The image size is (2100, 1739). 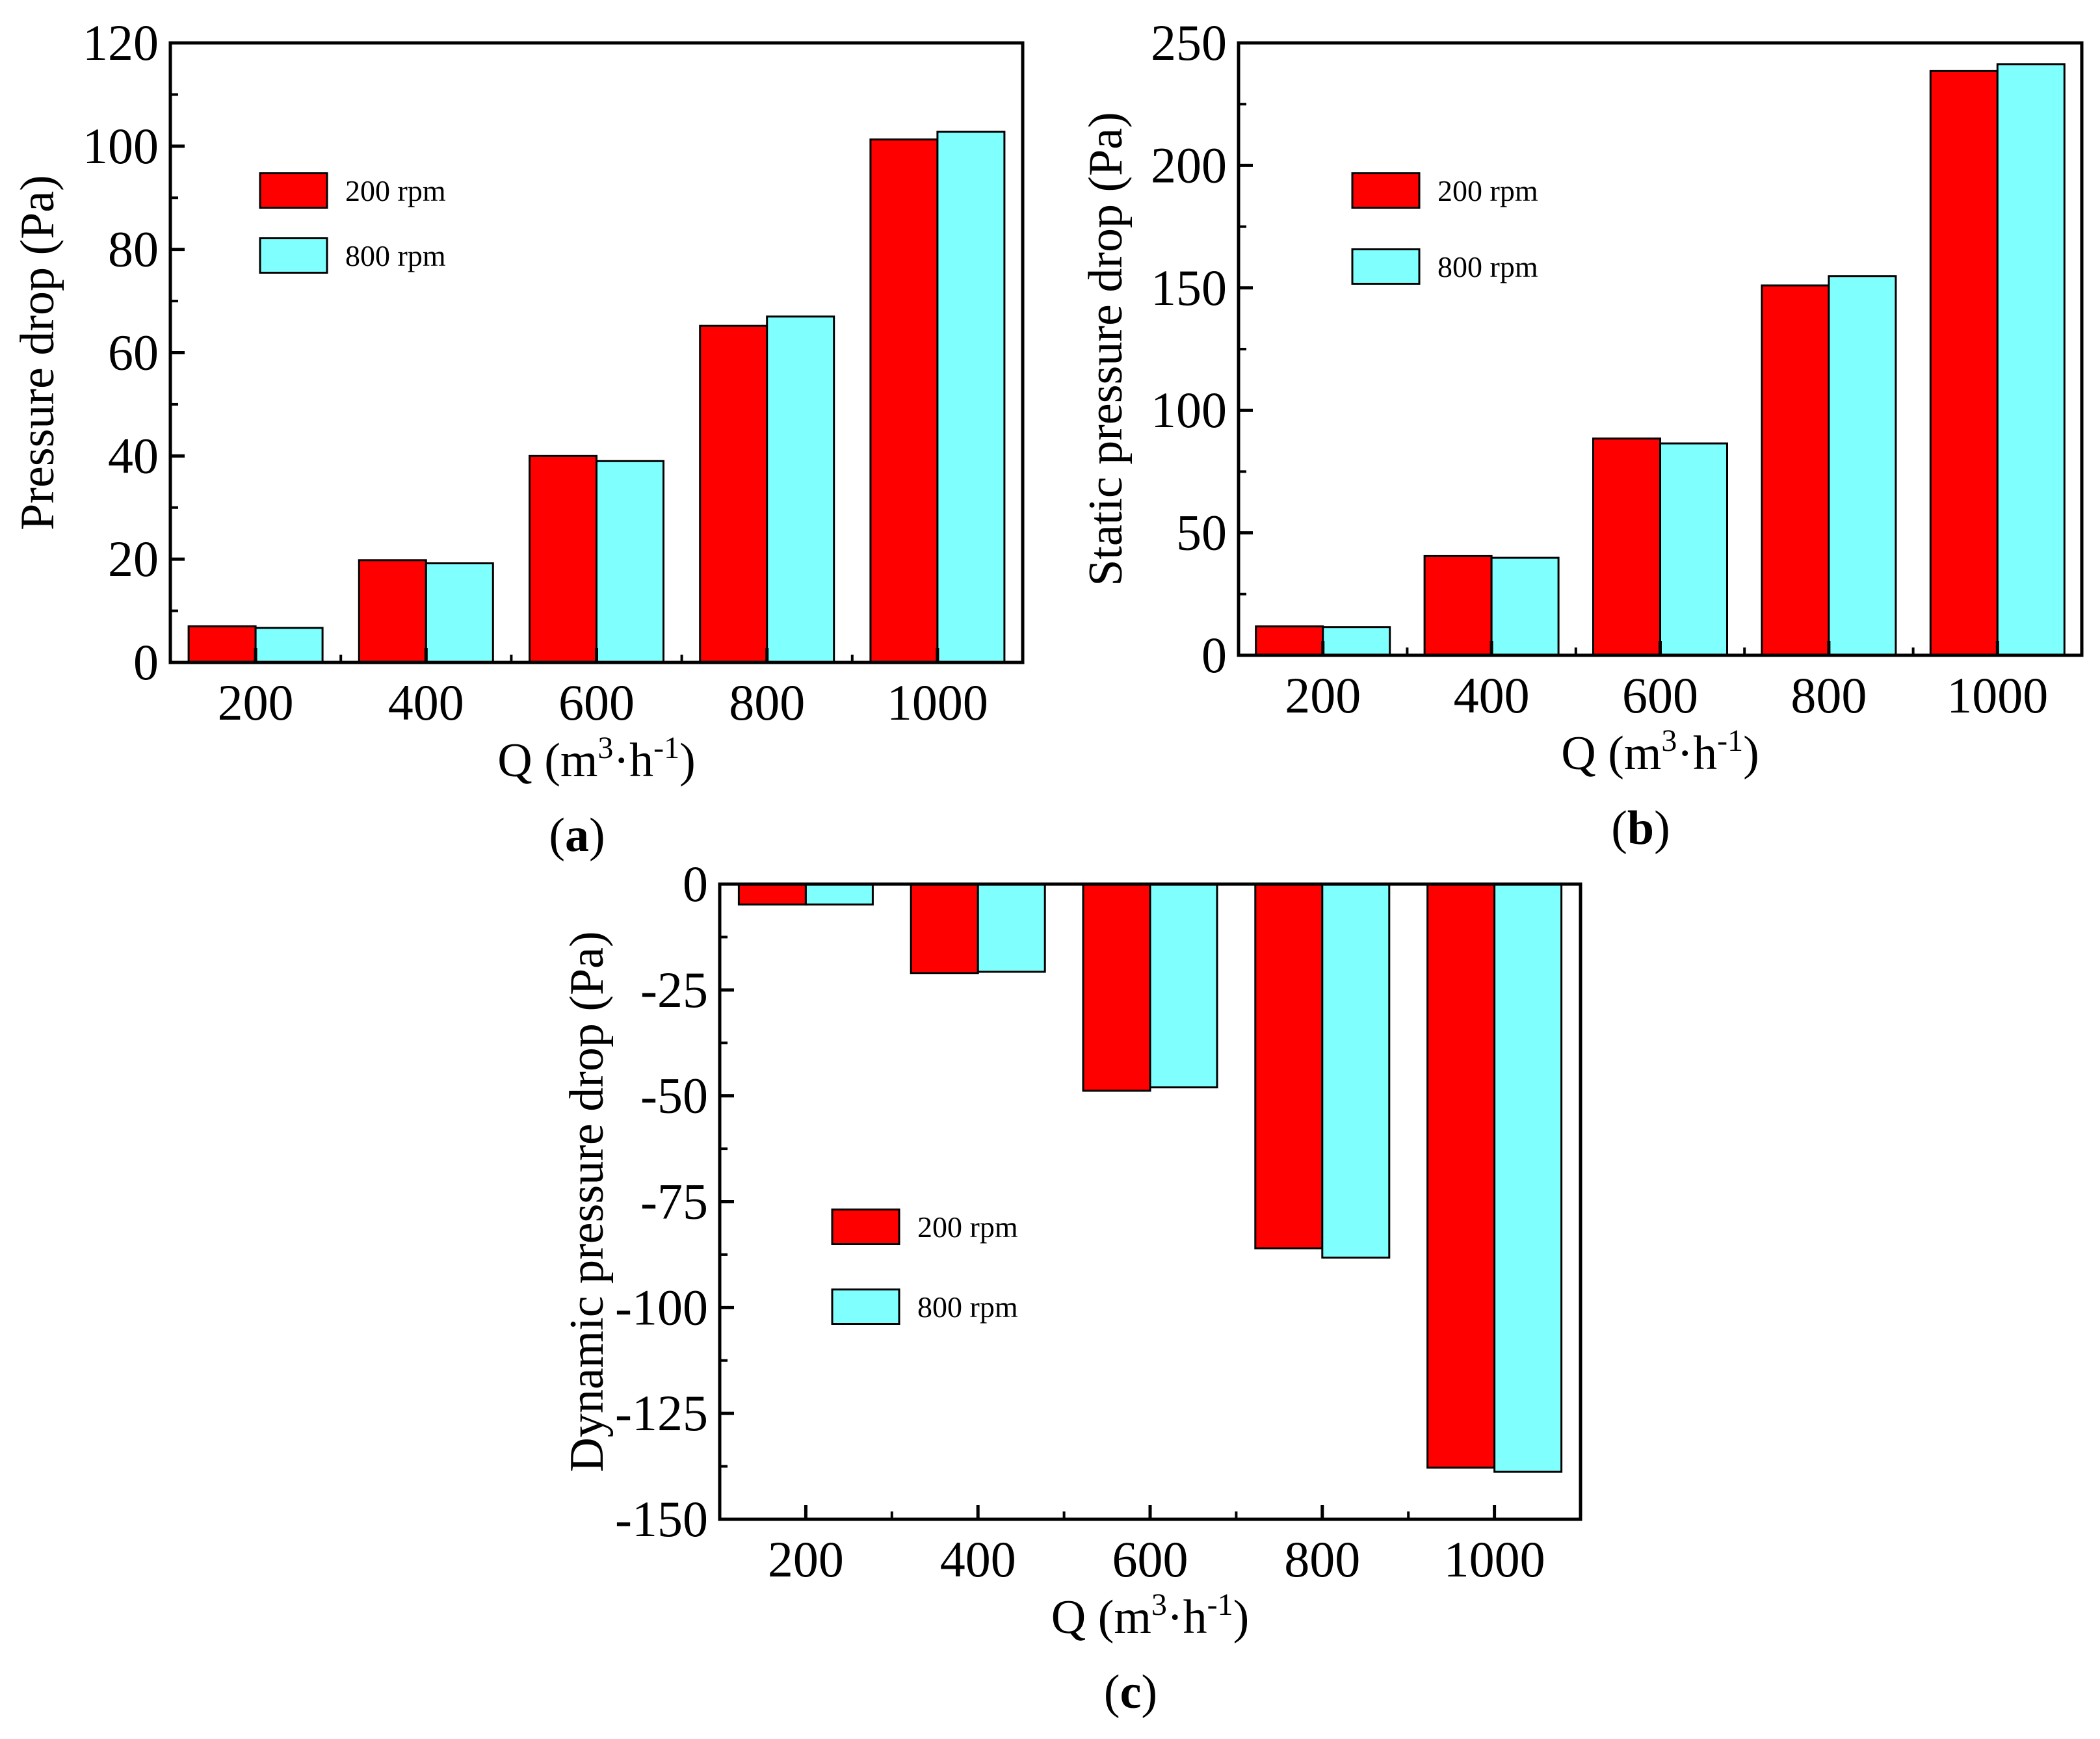 What do you see at coordinates (121, 42) in the screenshot?
I see `y-tick-label-a: 120` at bounding box center [121, 42].